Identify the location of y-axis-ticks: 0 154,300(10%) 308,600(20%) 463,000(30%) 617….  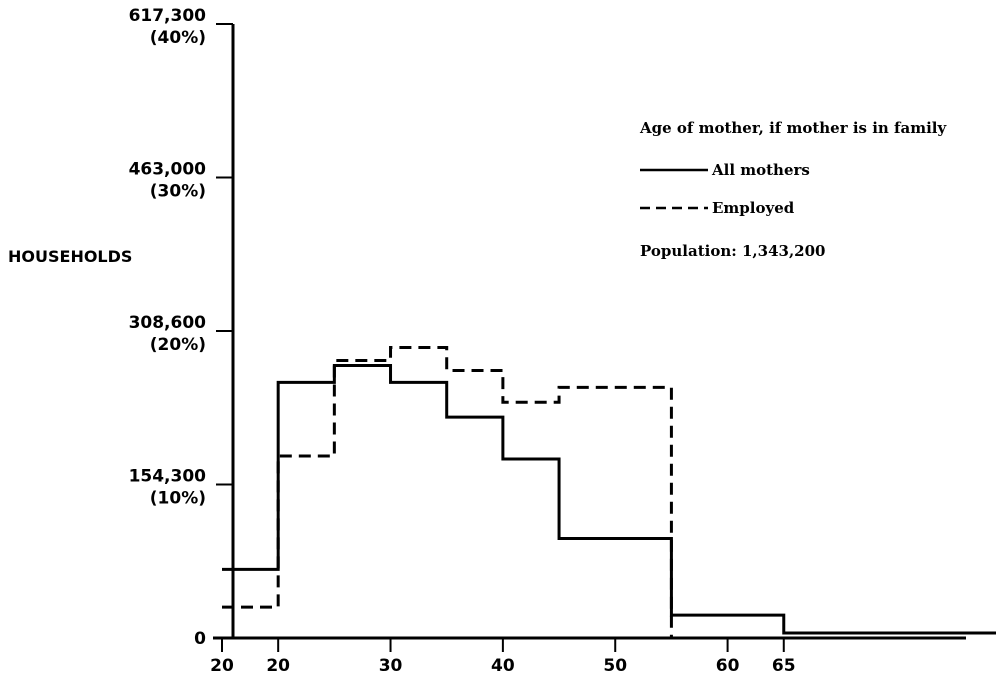
(181, 327).